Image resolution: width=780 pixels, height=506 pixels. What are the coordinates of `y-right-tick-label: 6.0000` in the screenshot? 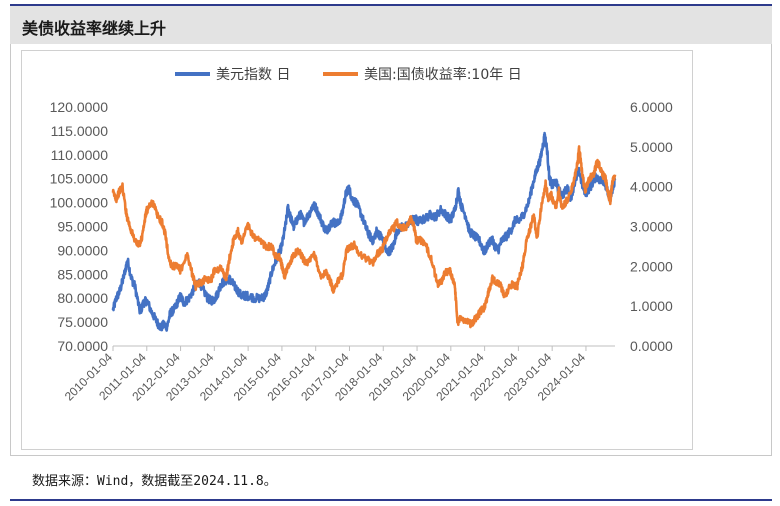 It's located at (651, 107).